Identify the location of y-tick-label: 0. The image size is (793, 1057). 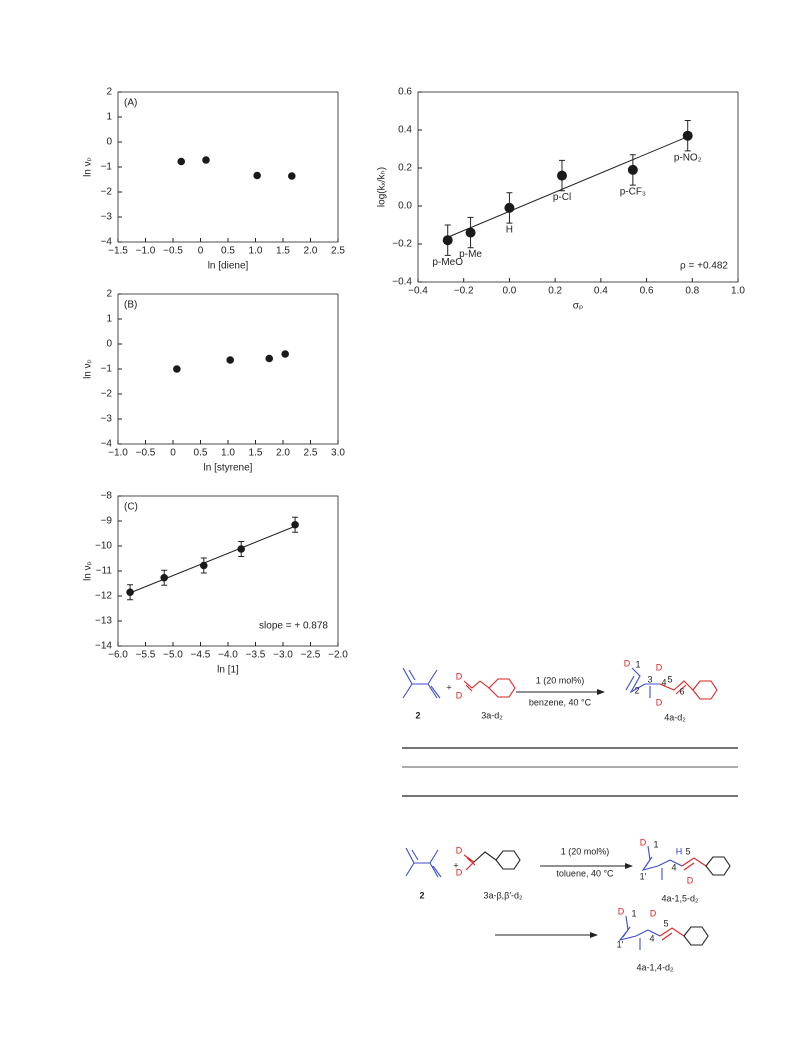
(109, 344).